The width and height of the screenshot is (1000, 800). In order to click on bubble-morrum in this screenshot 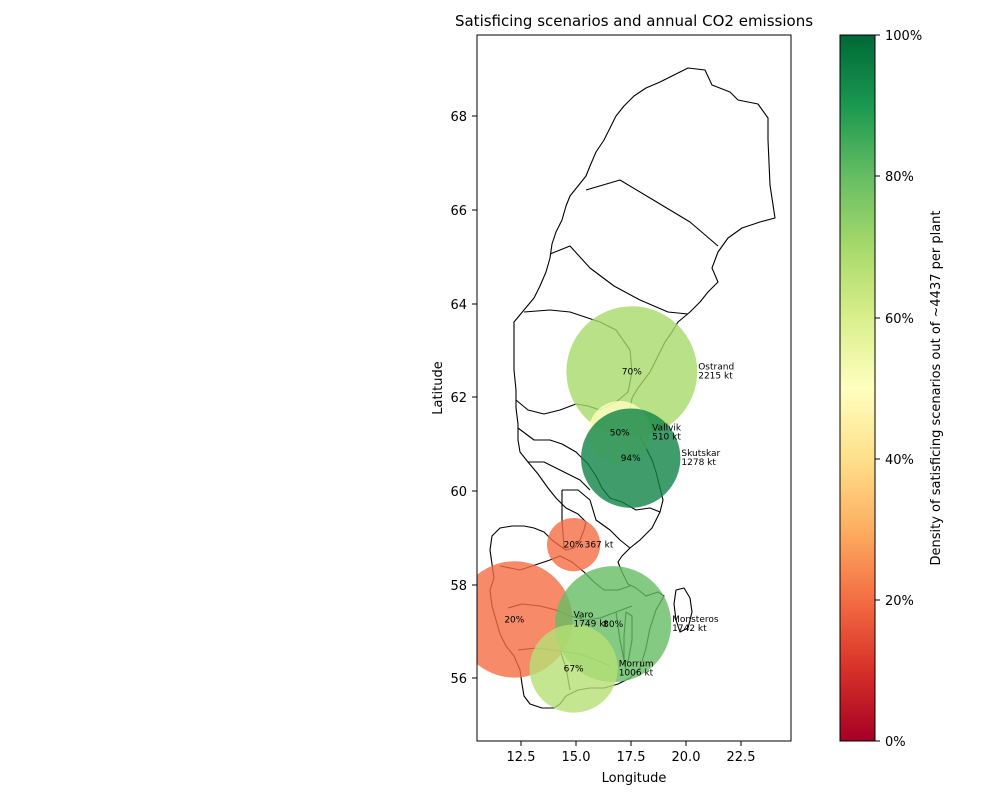, I will do `click(573, 668)`.